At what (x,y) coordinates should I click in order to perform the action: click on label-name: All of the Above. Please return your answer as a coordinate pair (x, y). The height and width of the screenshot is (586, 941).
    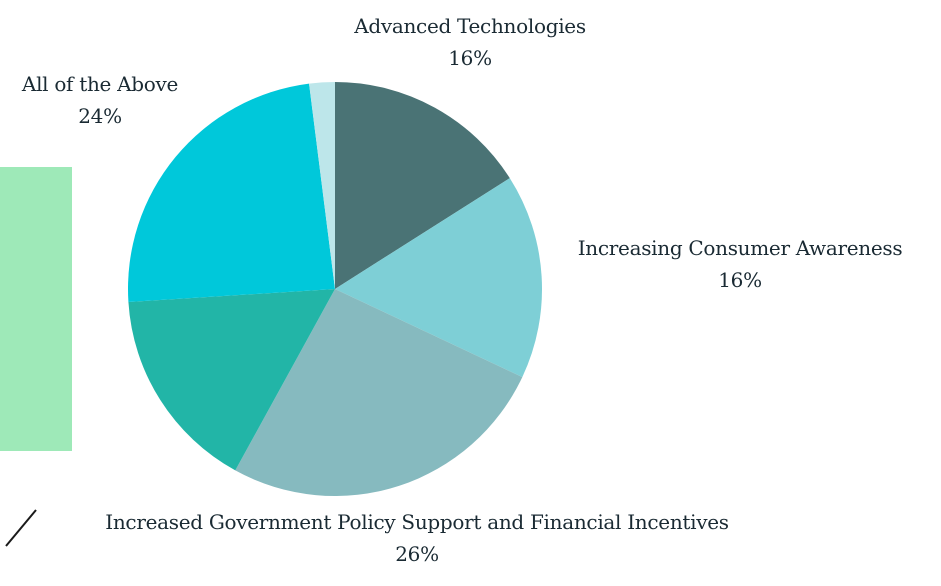
    Looking at the image, I should click on (100, 84).